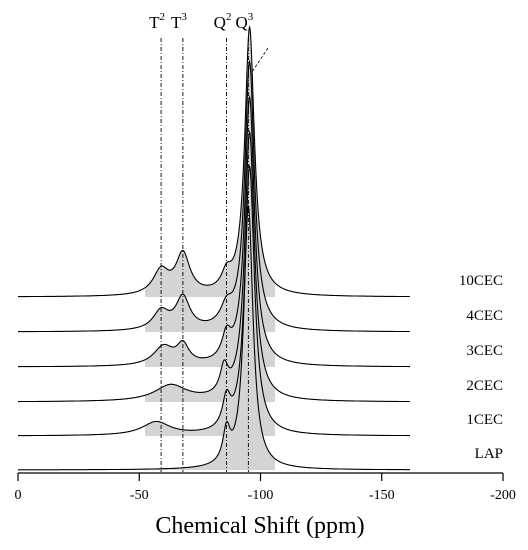  Describe the element at coordinates (210, 162) in the screenshot. I see `spectrum-fill-10cec` at that location.